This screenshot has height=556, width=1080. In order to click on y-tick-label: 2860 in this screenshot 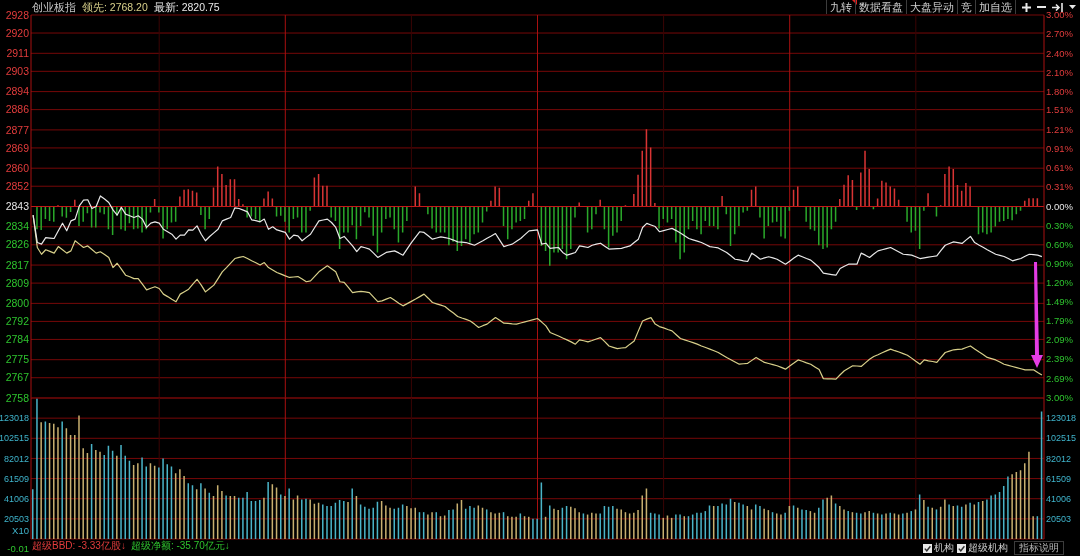, I will do `click(17, 167)`.